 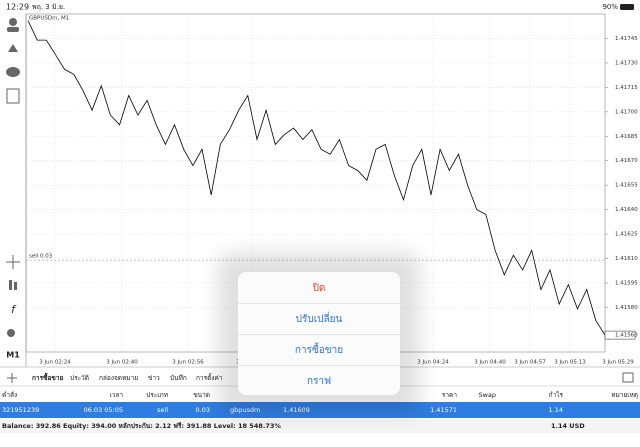 What do you see at coordinates (626, 186) in the screenshot?
I see `y-tick-label: 1.41655` at bounding box center [626, 186].